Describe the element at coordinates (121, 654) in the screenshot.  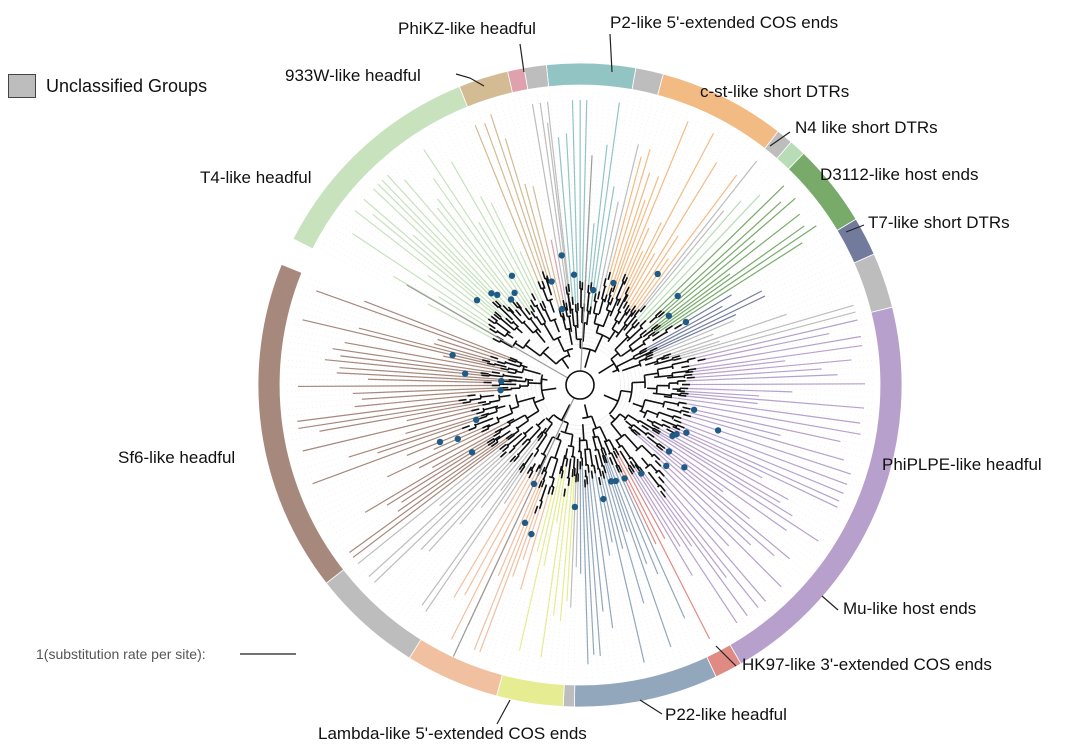
I see `scale-bar-label: 1(substitution rate per site):` at that location.